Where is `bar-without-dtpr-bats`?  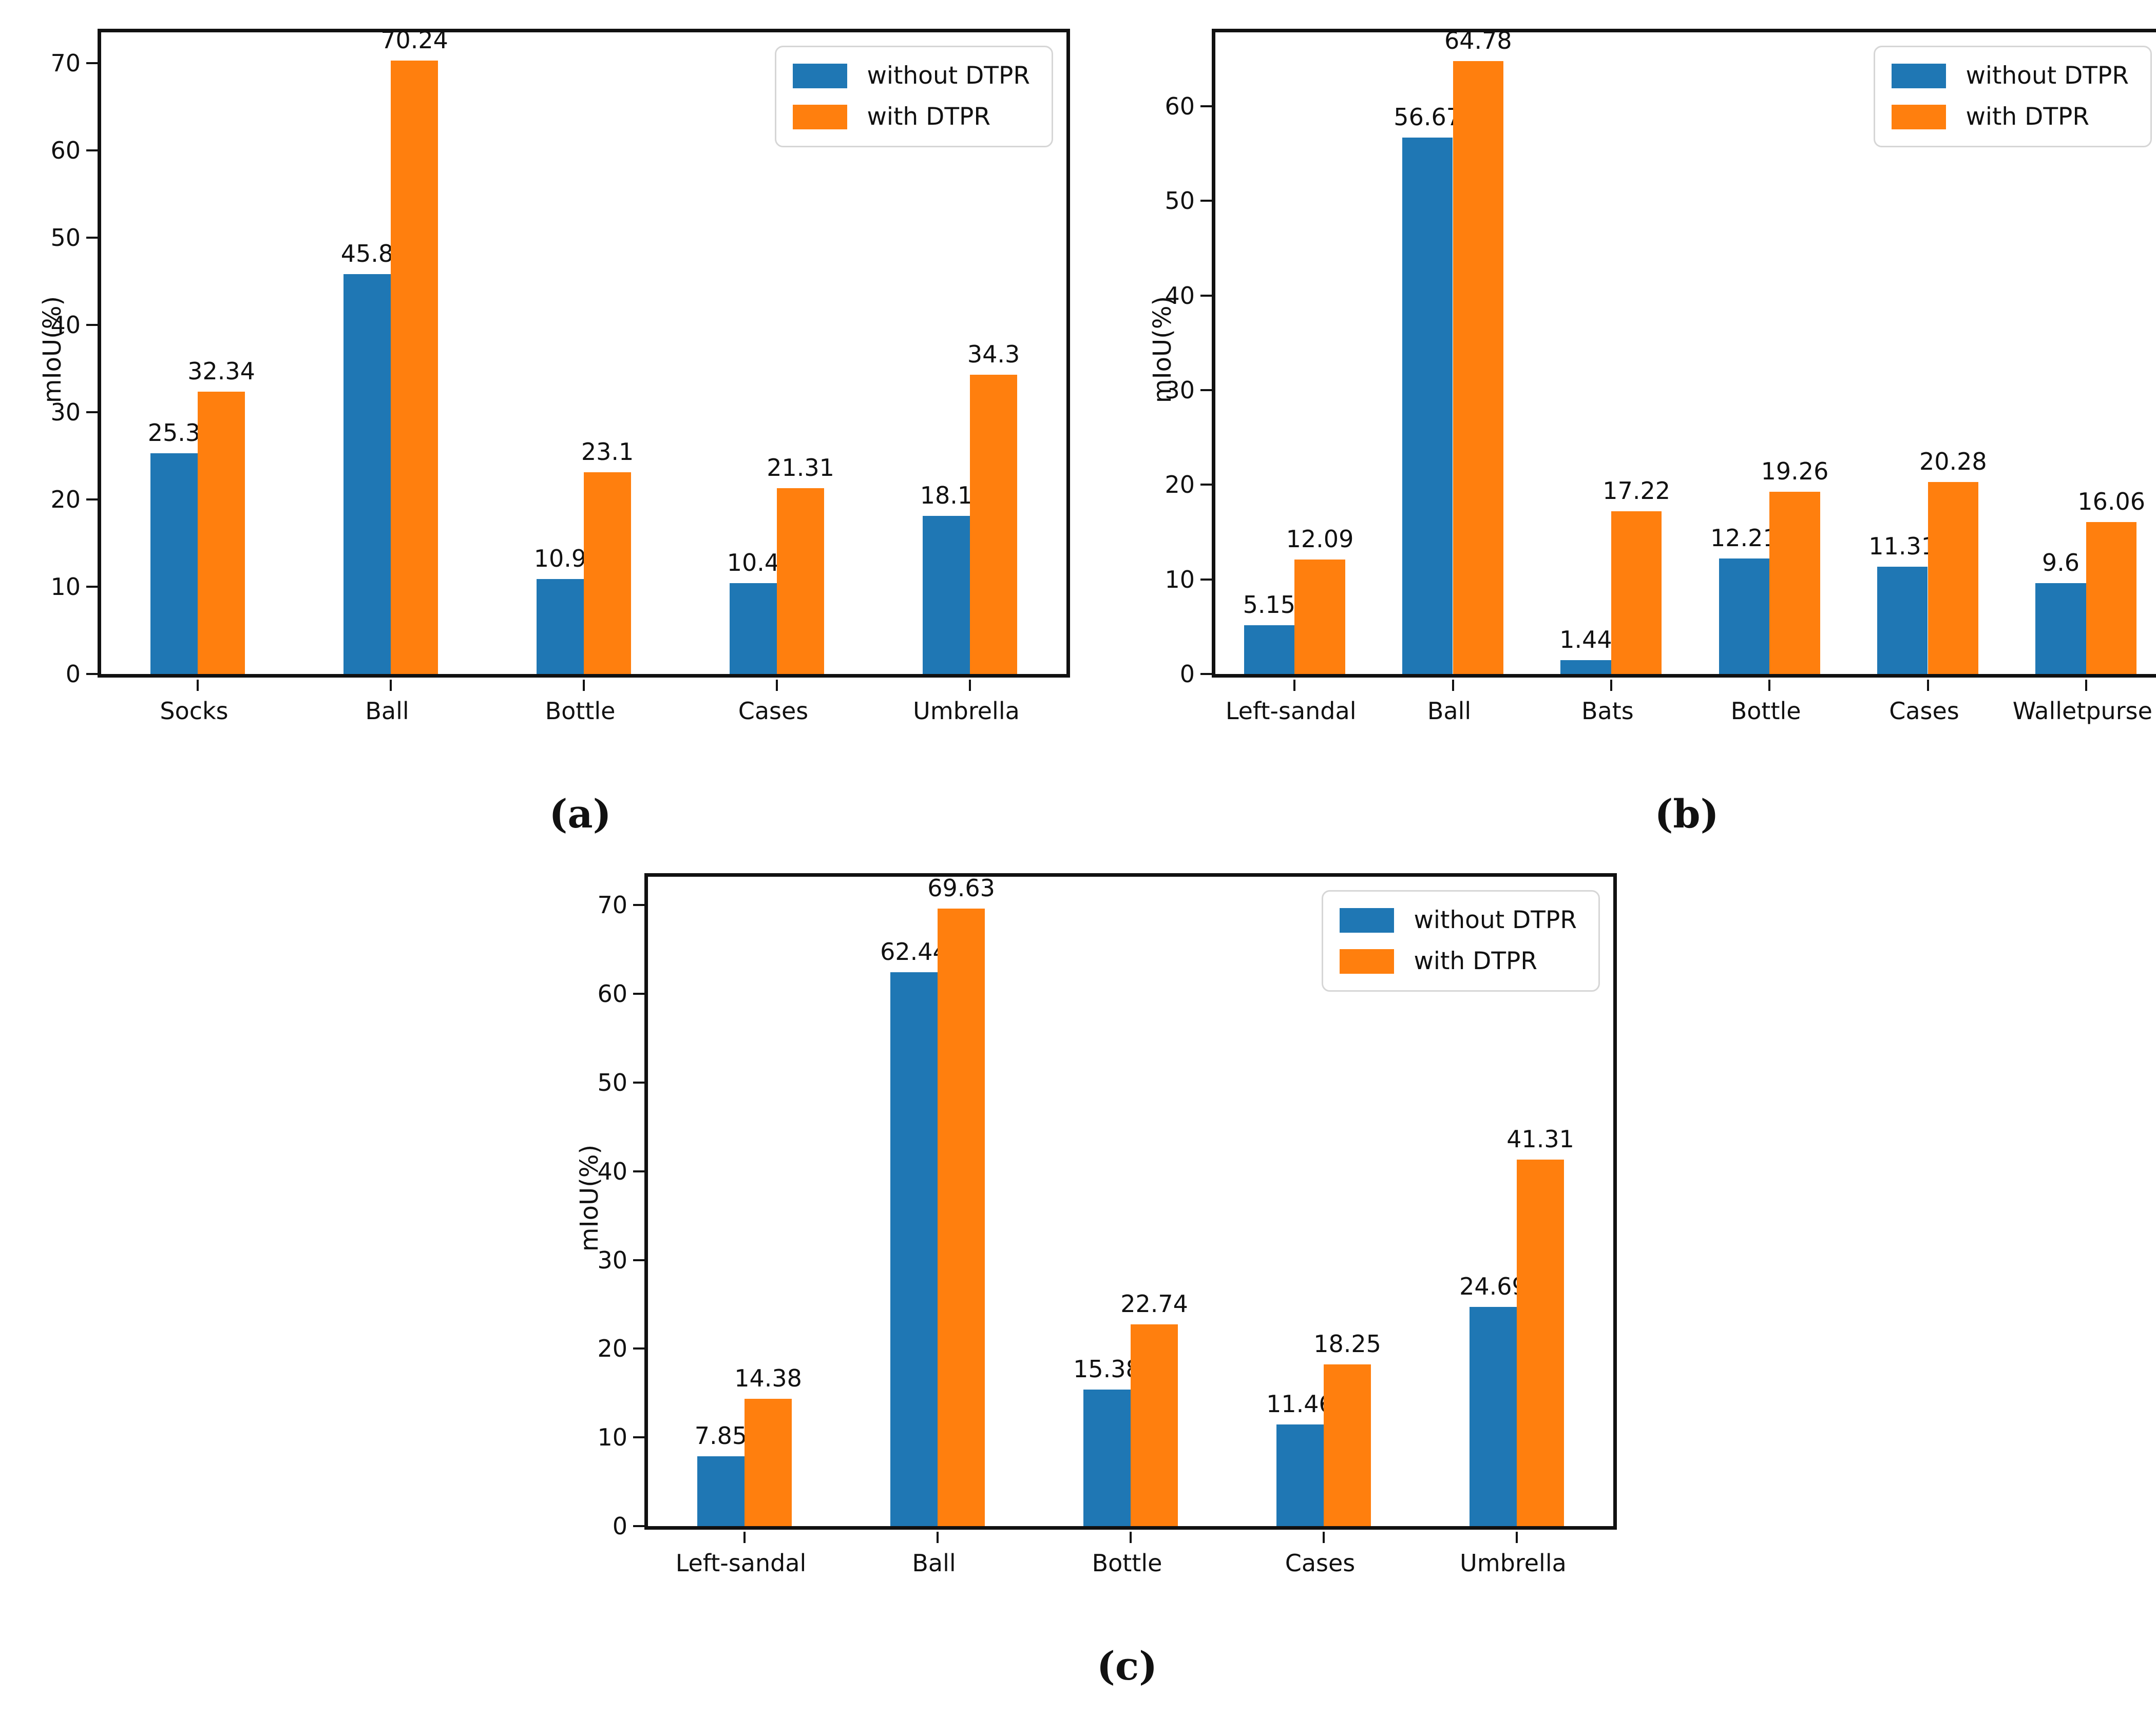 bar-without-dtpr-bats is located at coordinates (1585, 667).